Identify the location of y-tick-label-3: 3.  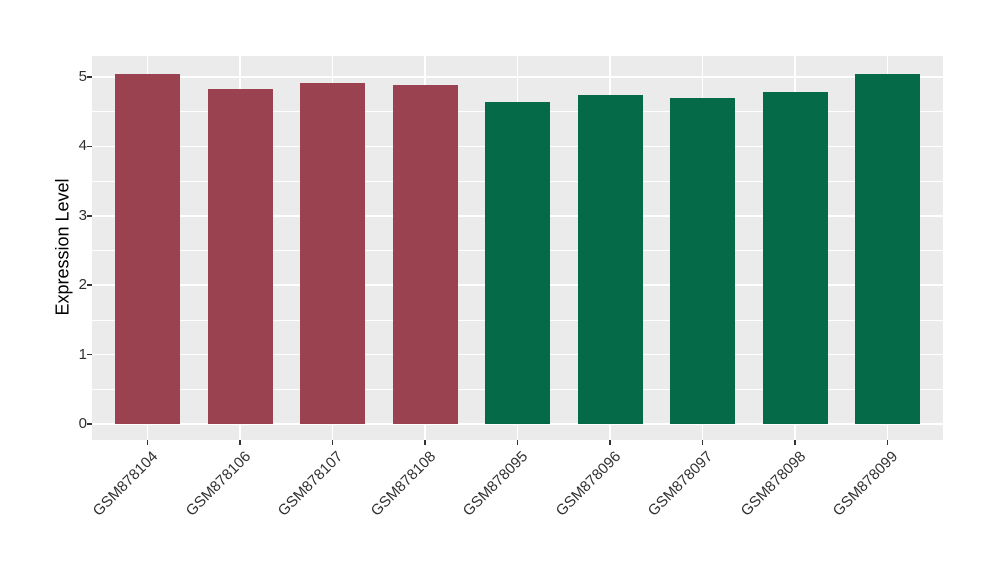
(82, 215).